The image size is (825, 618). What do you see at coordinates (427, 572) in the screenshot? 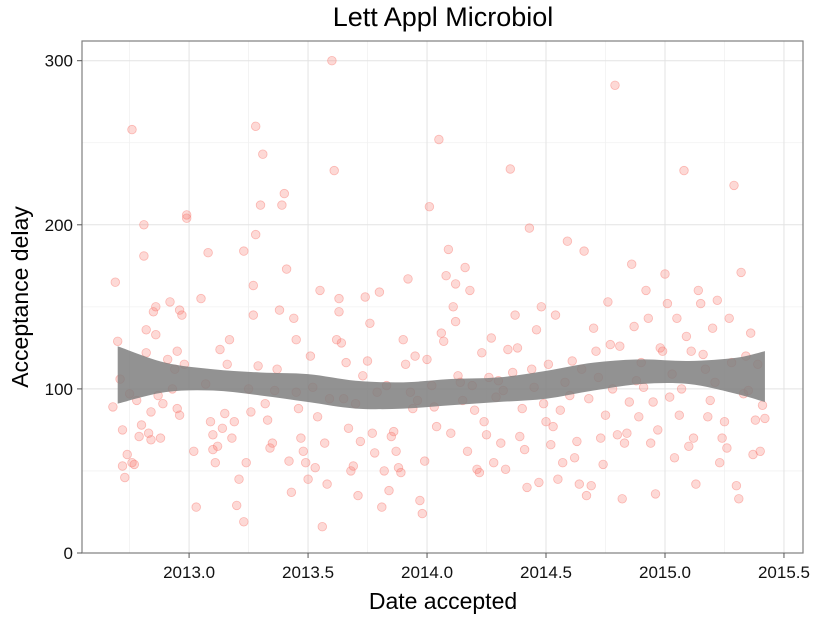
I see `x-tick-label: 2014.0` at bounding box center [427, 572].